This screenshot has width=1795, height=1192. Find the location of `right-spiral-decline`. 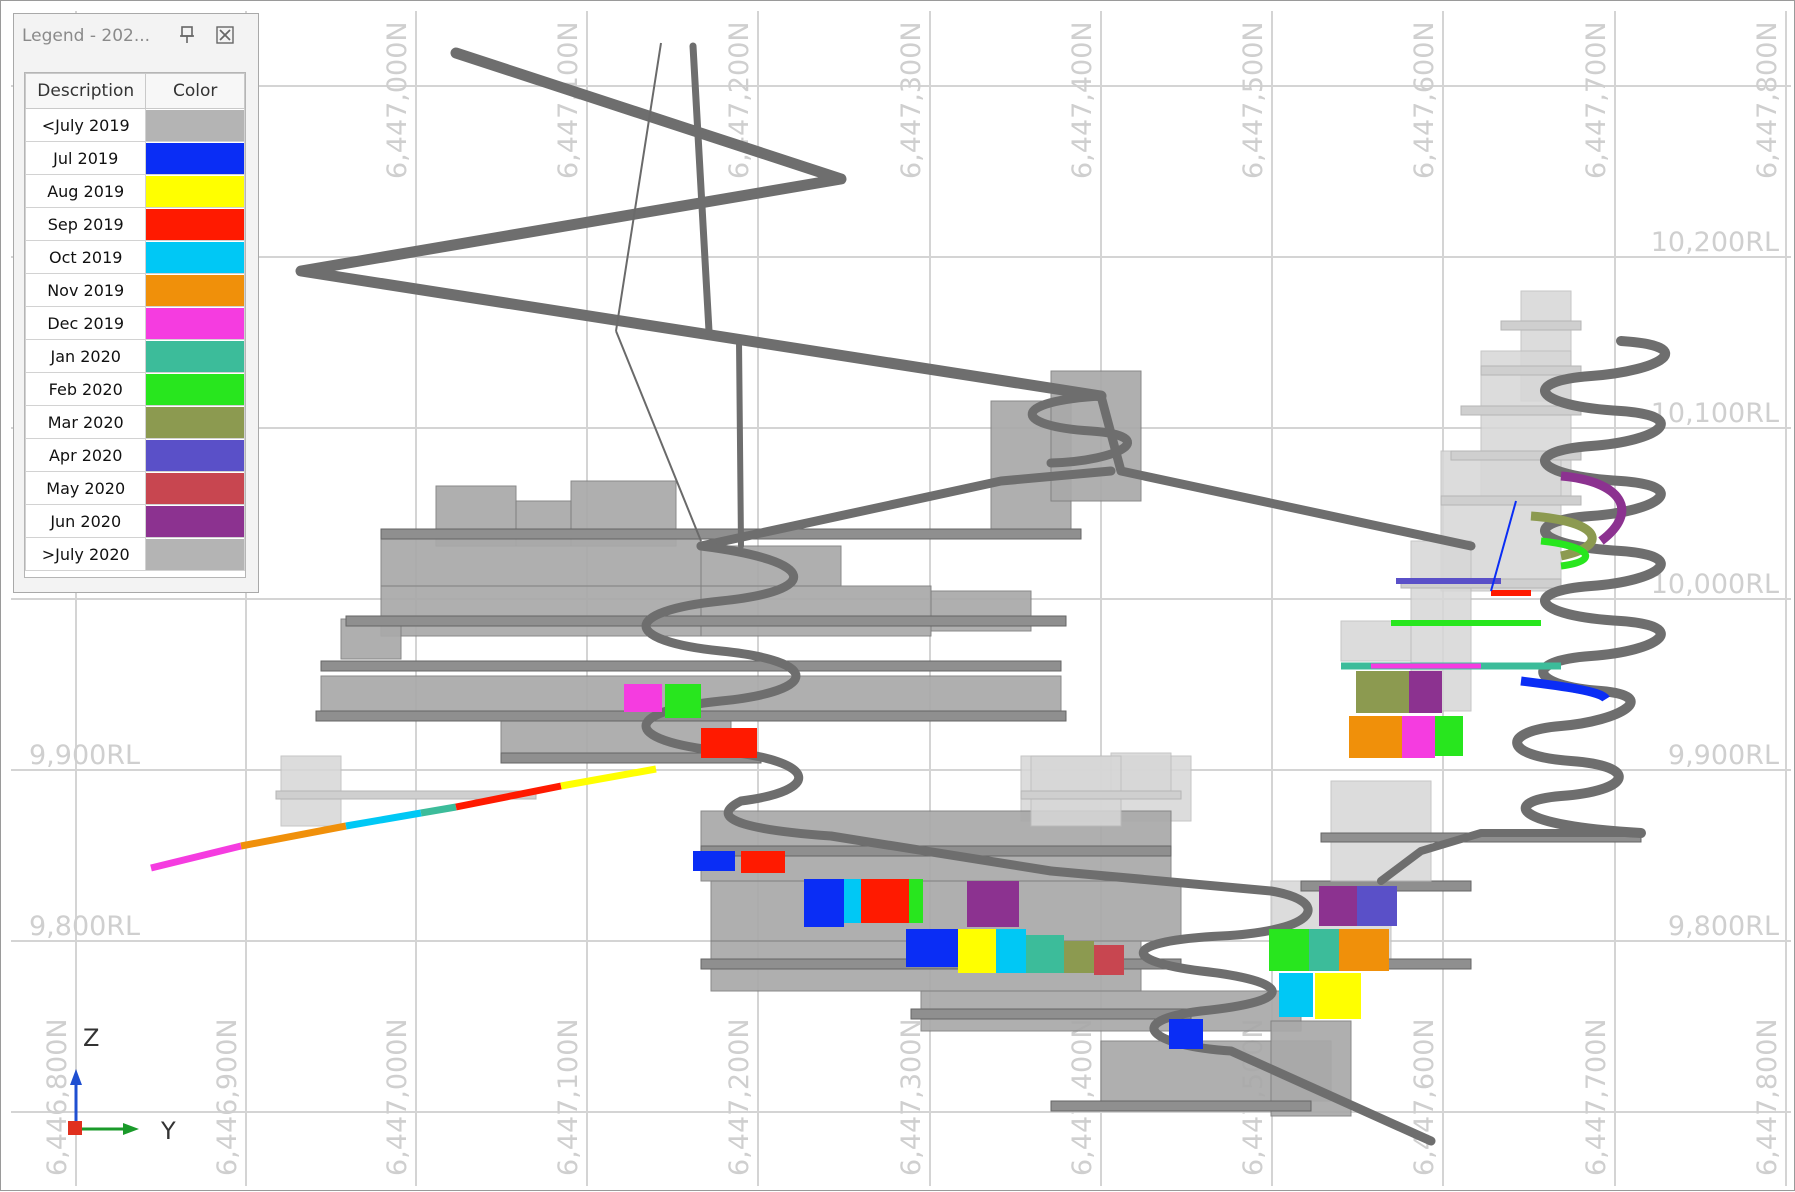

right-spiral-decline is located at coordinates (1591, 587).